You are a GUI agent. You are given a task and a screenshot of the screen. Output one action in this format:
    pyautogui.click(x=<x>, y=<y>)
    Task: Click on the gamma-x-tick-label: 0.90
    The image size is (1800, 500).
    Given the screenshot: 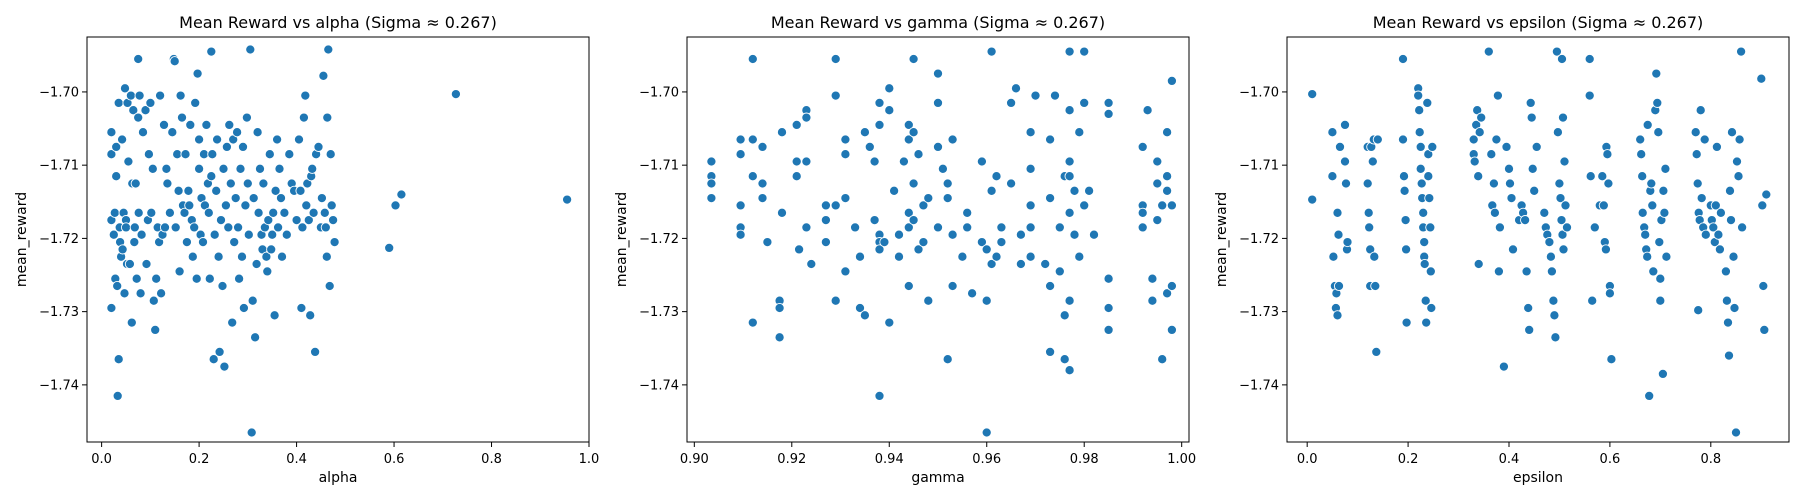 What is the action you would take?
    pyautogui.click(x=694, y=459)
    